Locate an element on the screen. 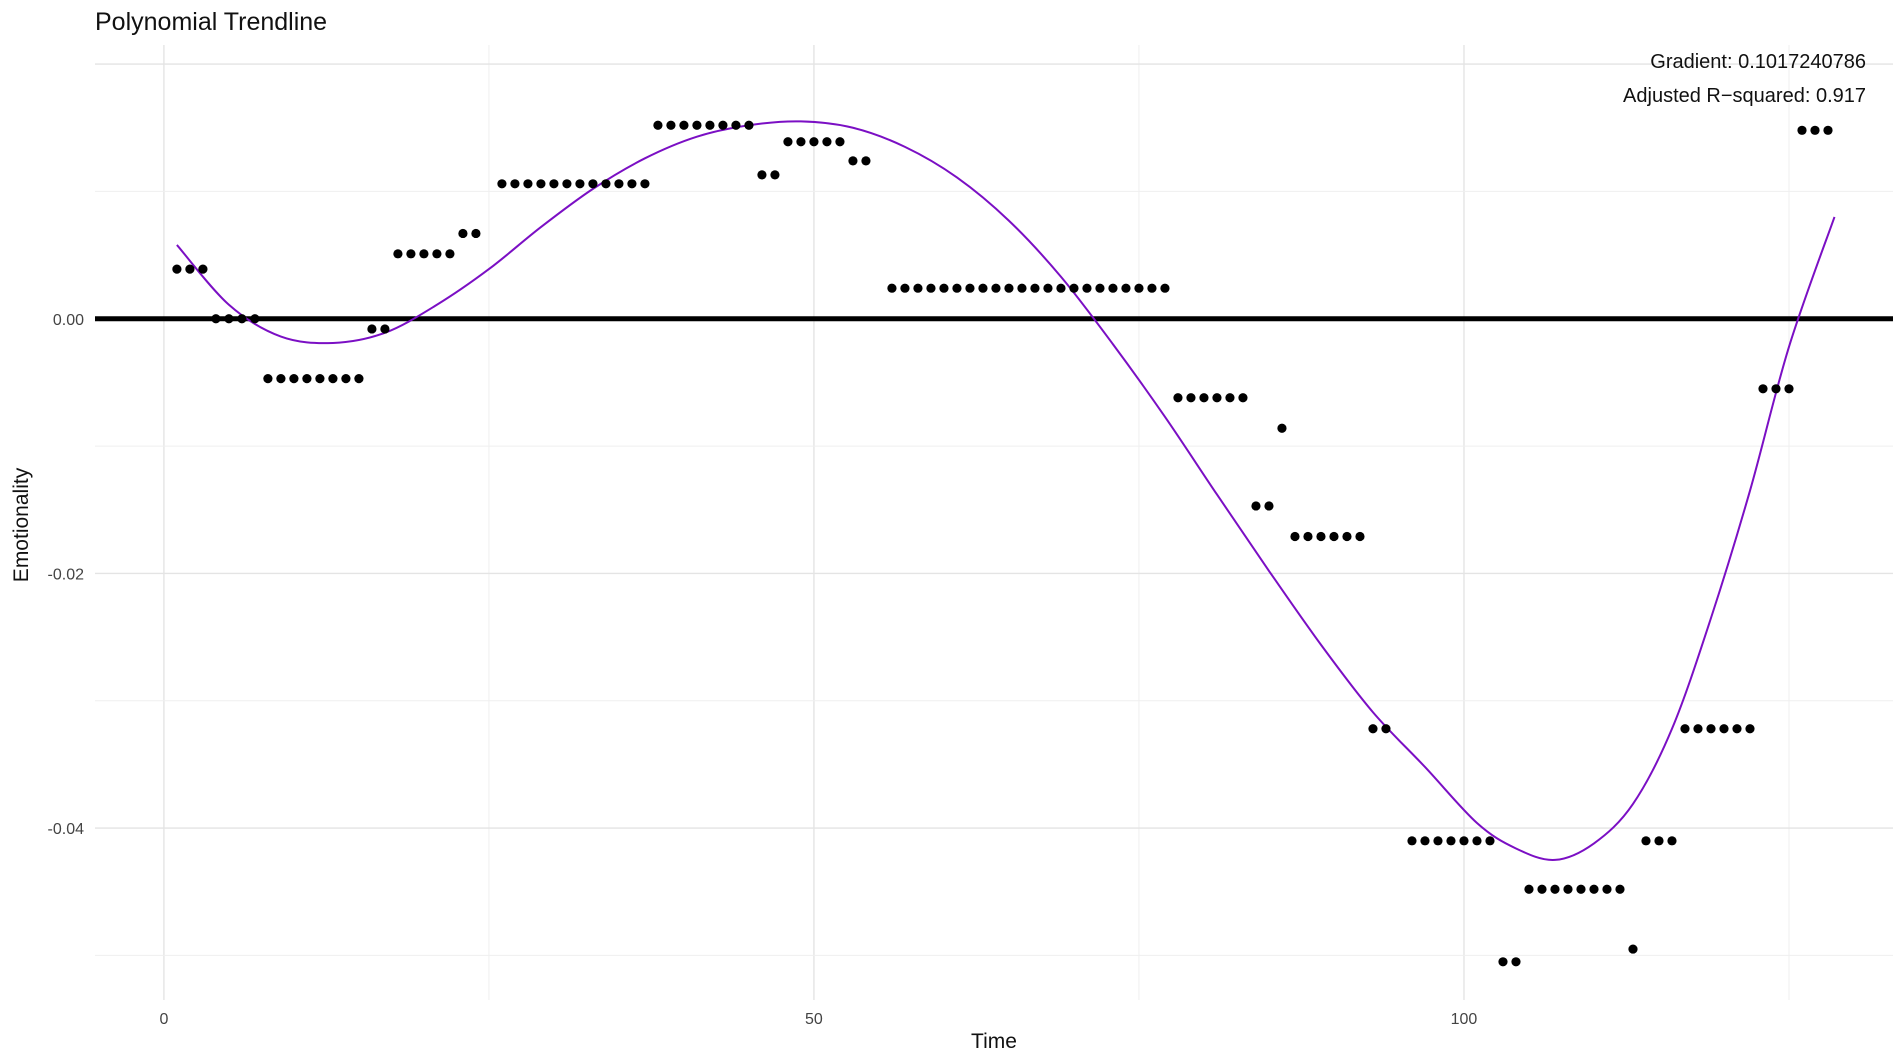 The image size is (1901, 1060). r-squared-annotation: Adjusted R−squared: 0.917 is located at coordinates (1744, 96).